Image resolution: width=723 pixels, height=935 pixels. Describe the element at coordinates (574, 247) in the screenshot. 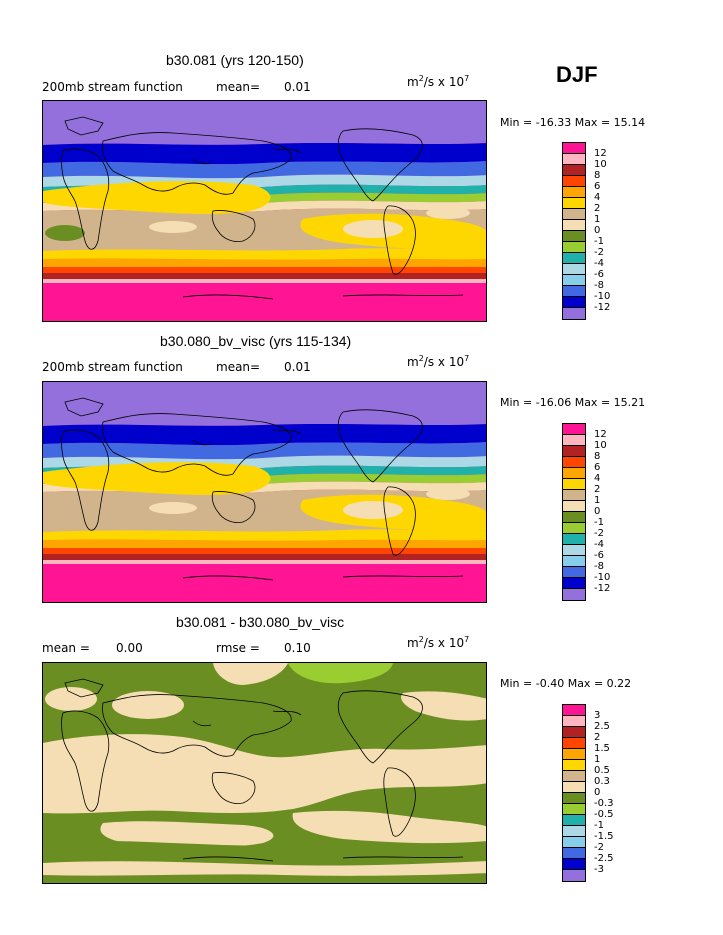

I see `swatch-n2` at that location.